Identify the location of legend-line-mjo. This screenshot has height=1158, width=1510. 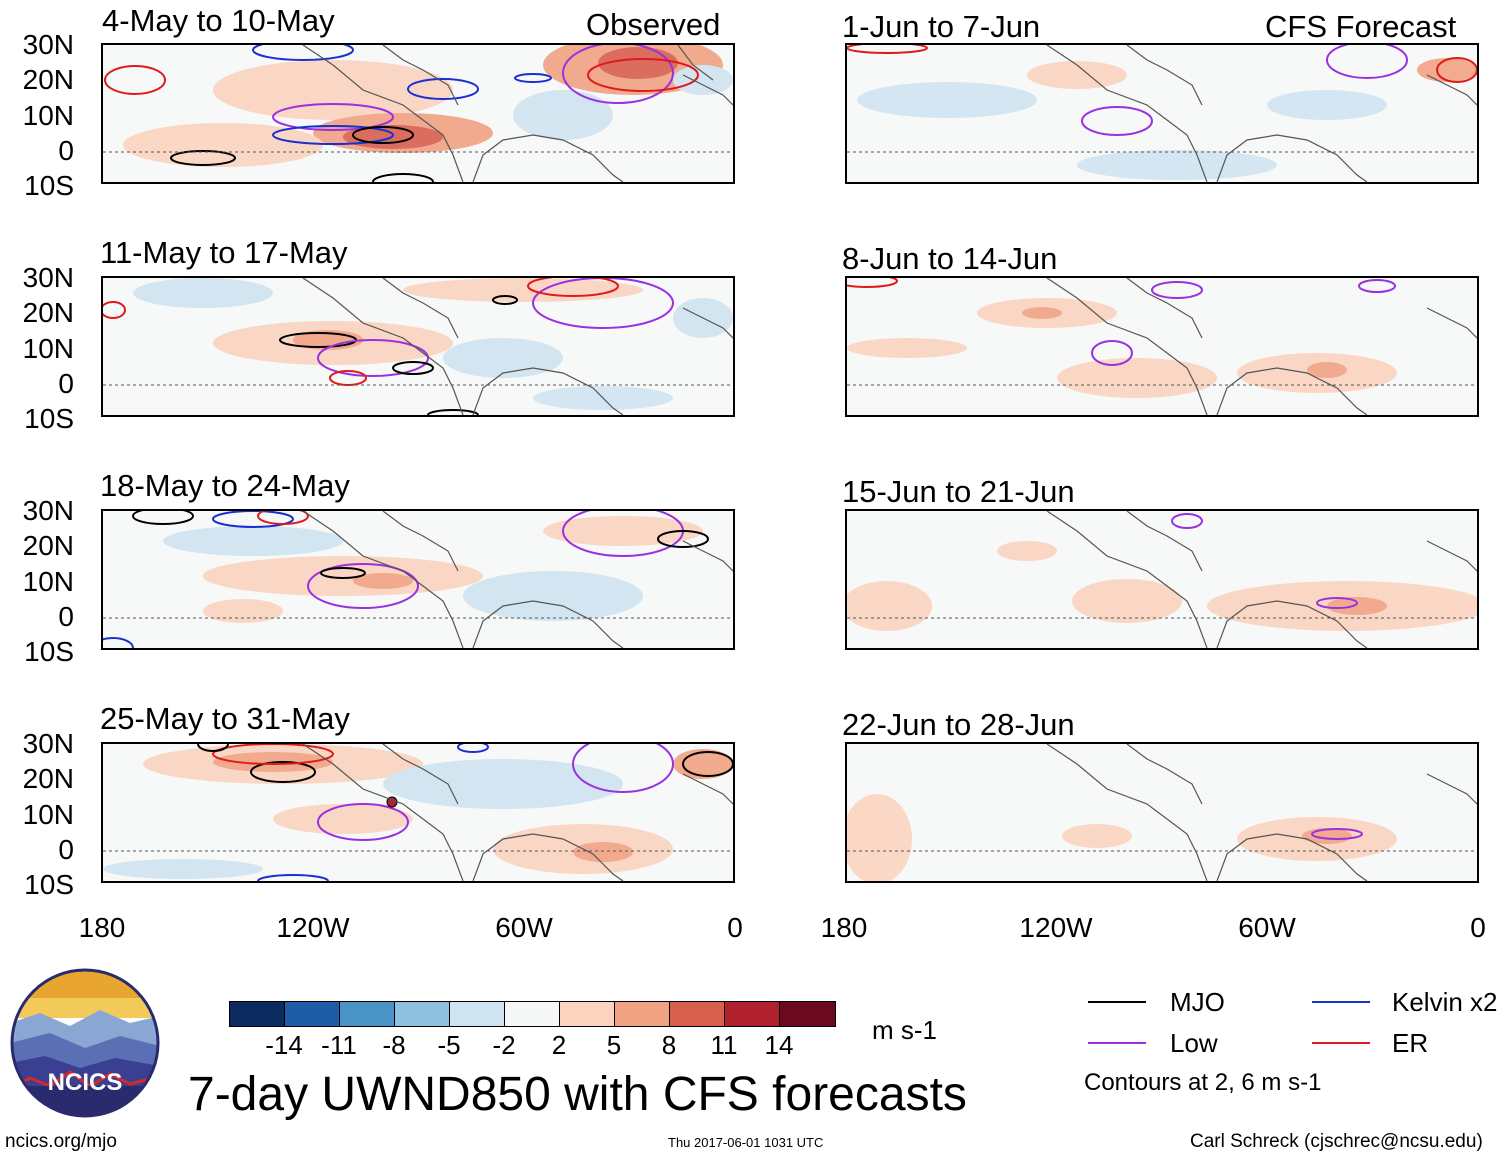
(1117, 1002).